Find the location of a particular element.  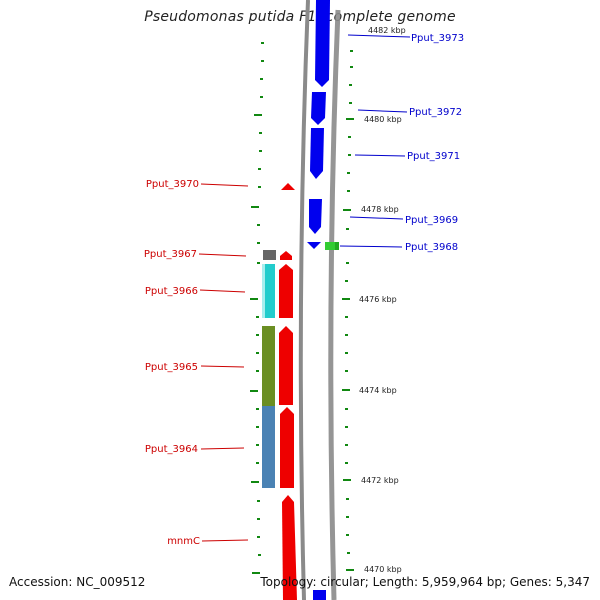

label-Pput_3965: Pput_3965 is located at coordinates (171, 367).